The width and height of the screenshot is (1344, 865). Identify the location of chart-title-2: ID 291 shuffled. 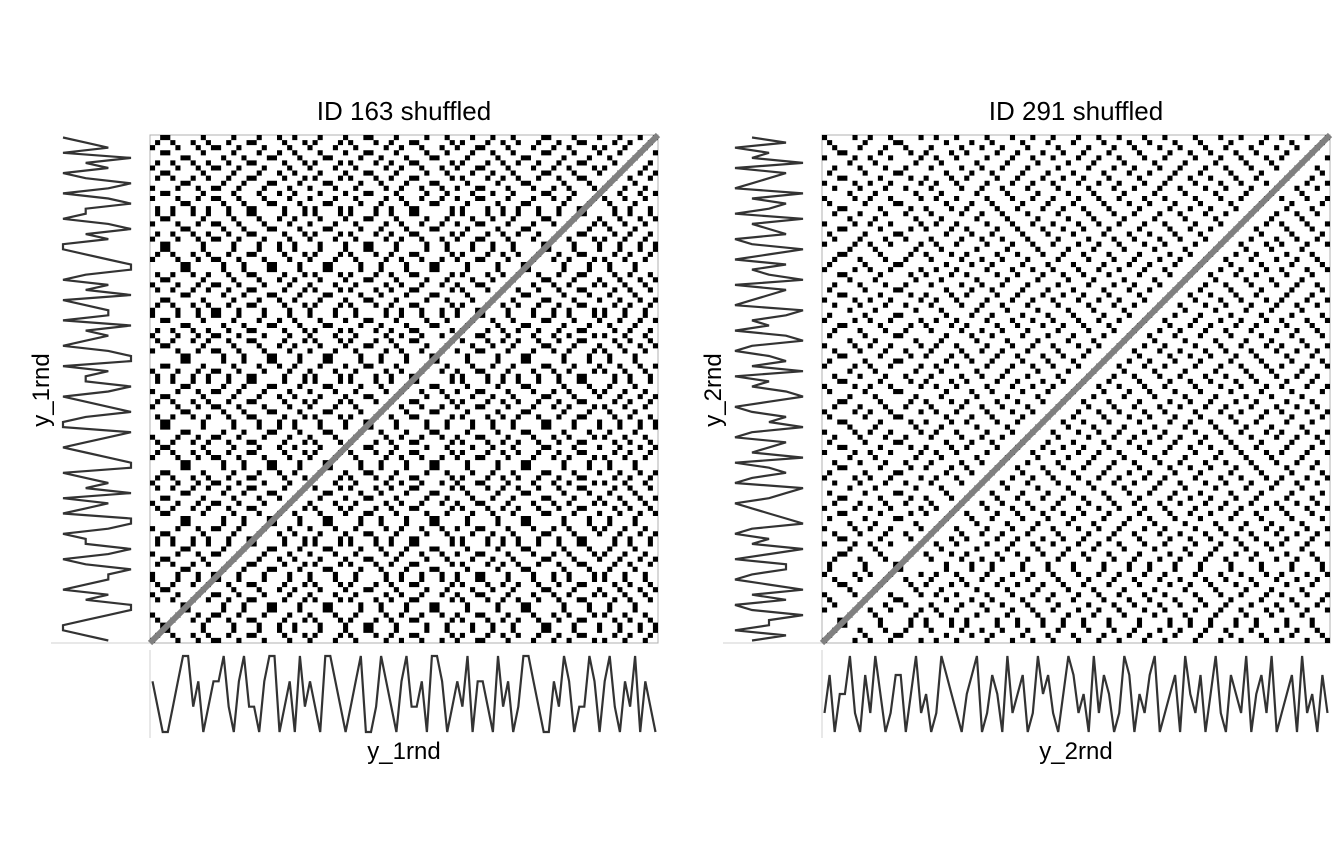
(1076, 111).